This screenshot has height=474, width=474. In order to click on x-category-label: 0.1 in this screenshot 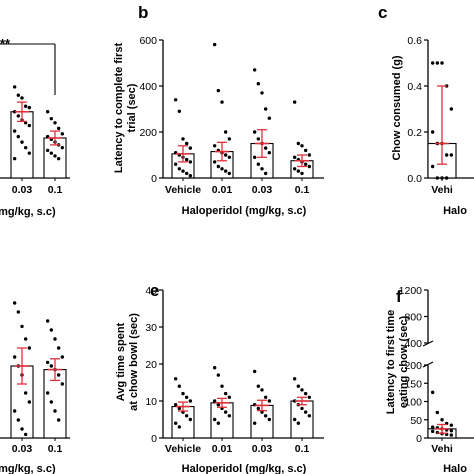, I will do `click(55, 449)`.